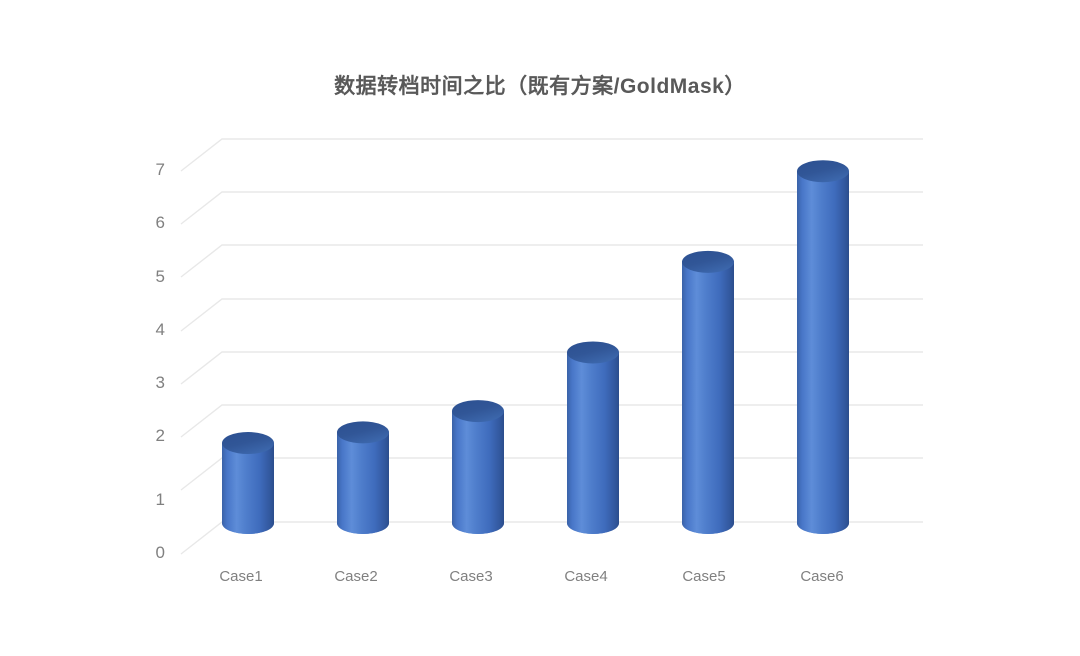 The image size is (1080, 656). What do you see at coordinates (356, 576) in the screenshot?
I see `xtick-label-case2: Case2` at bounding box center [356, 576].